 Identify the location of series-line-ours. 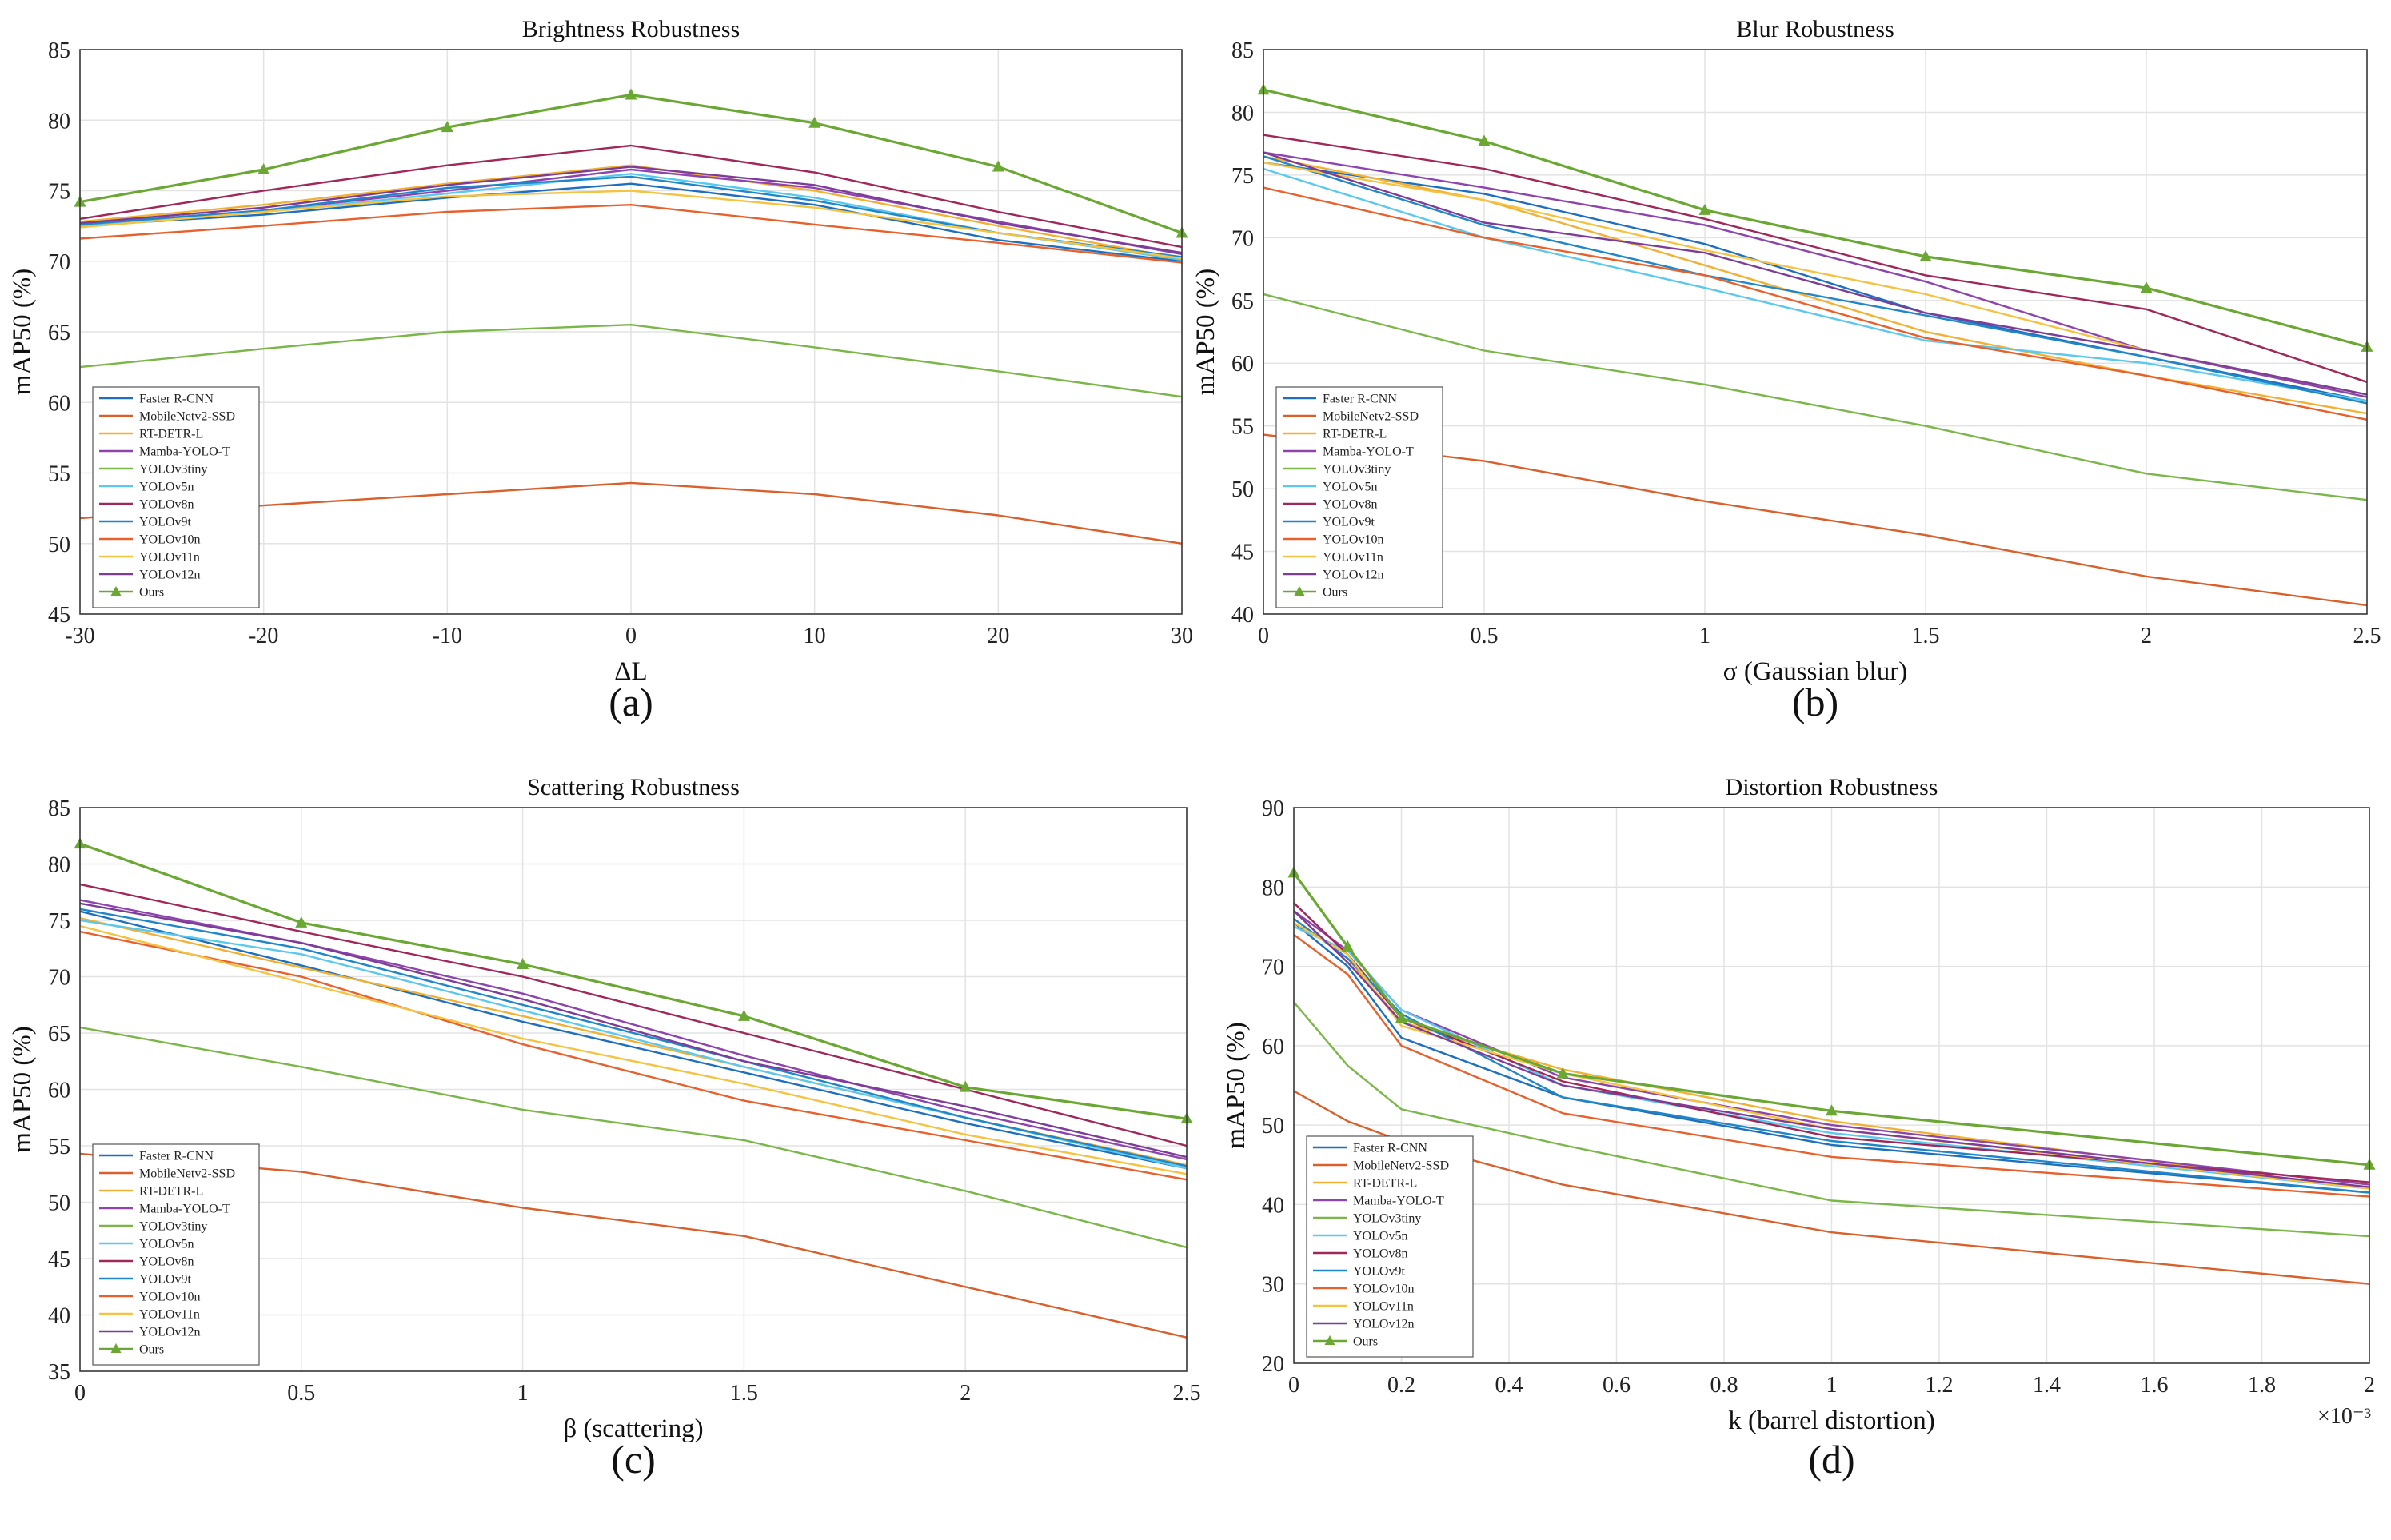
(1816, 218).